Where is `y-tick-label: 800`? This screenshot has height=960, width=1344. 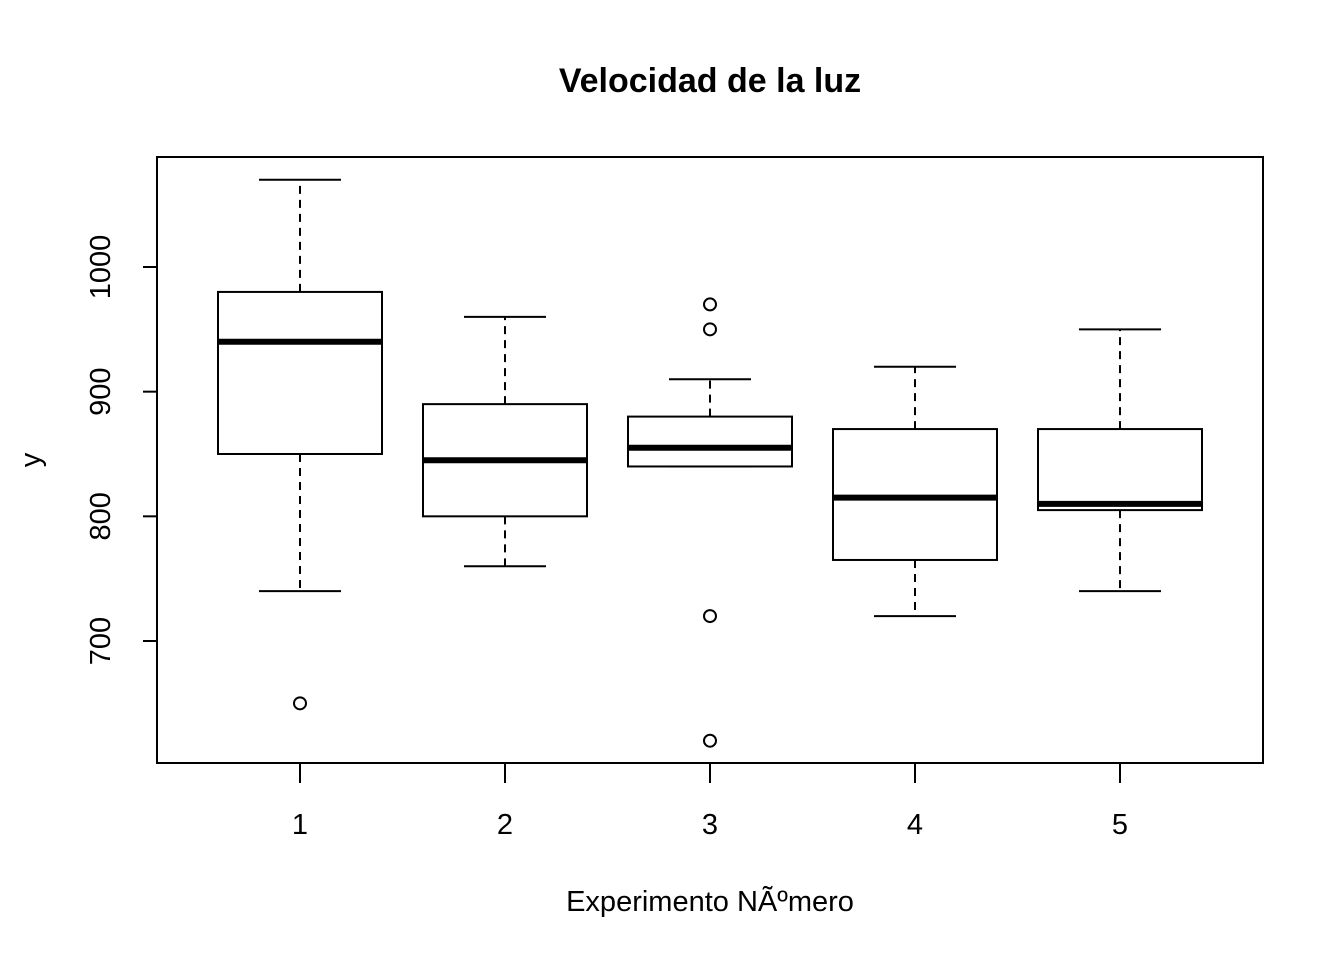
y-tick-label: 800 is located at coordinates (101, 516).